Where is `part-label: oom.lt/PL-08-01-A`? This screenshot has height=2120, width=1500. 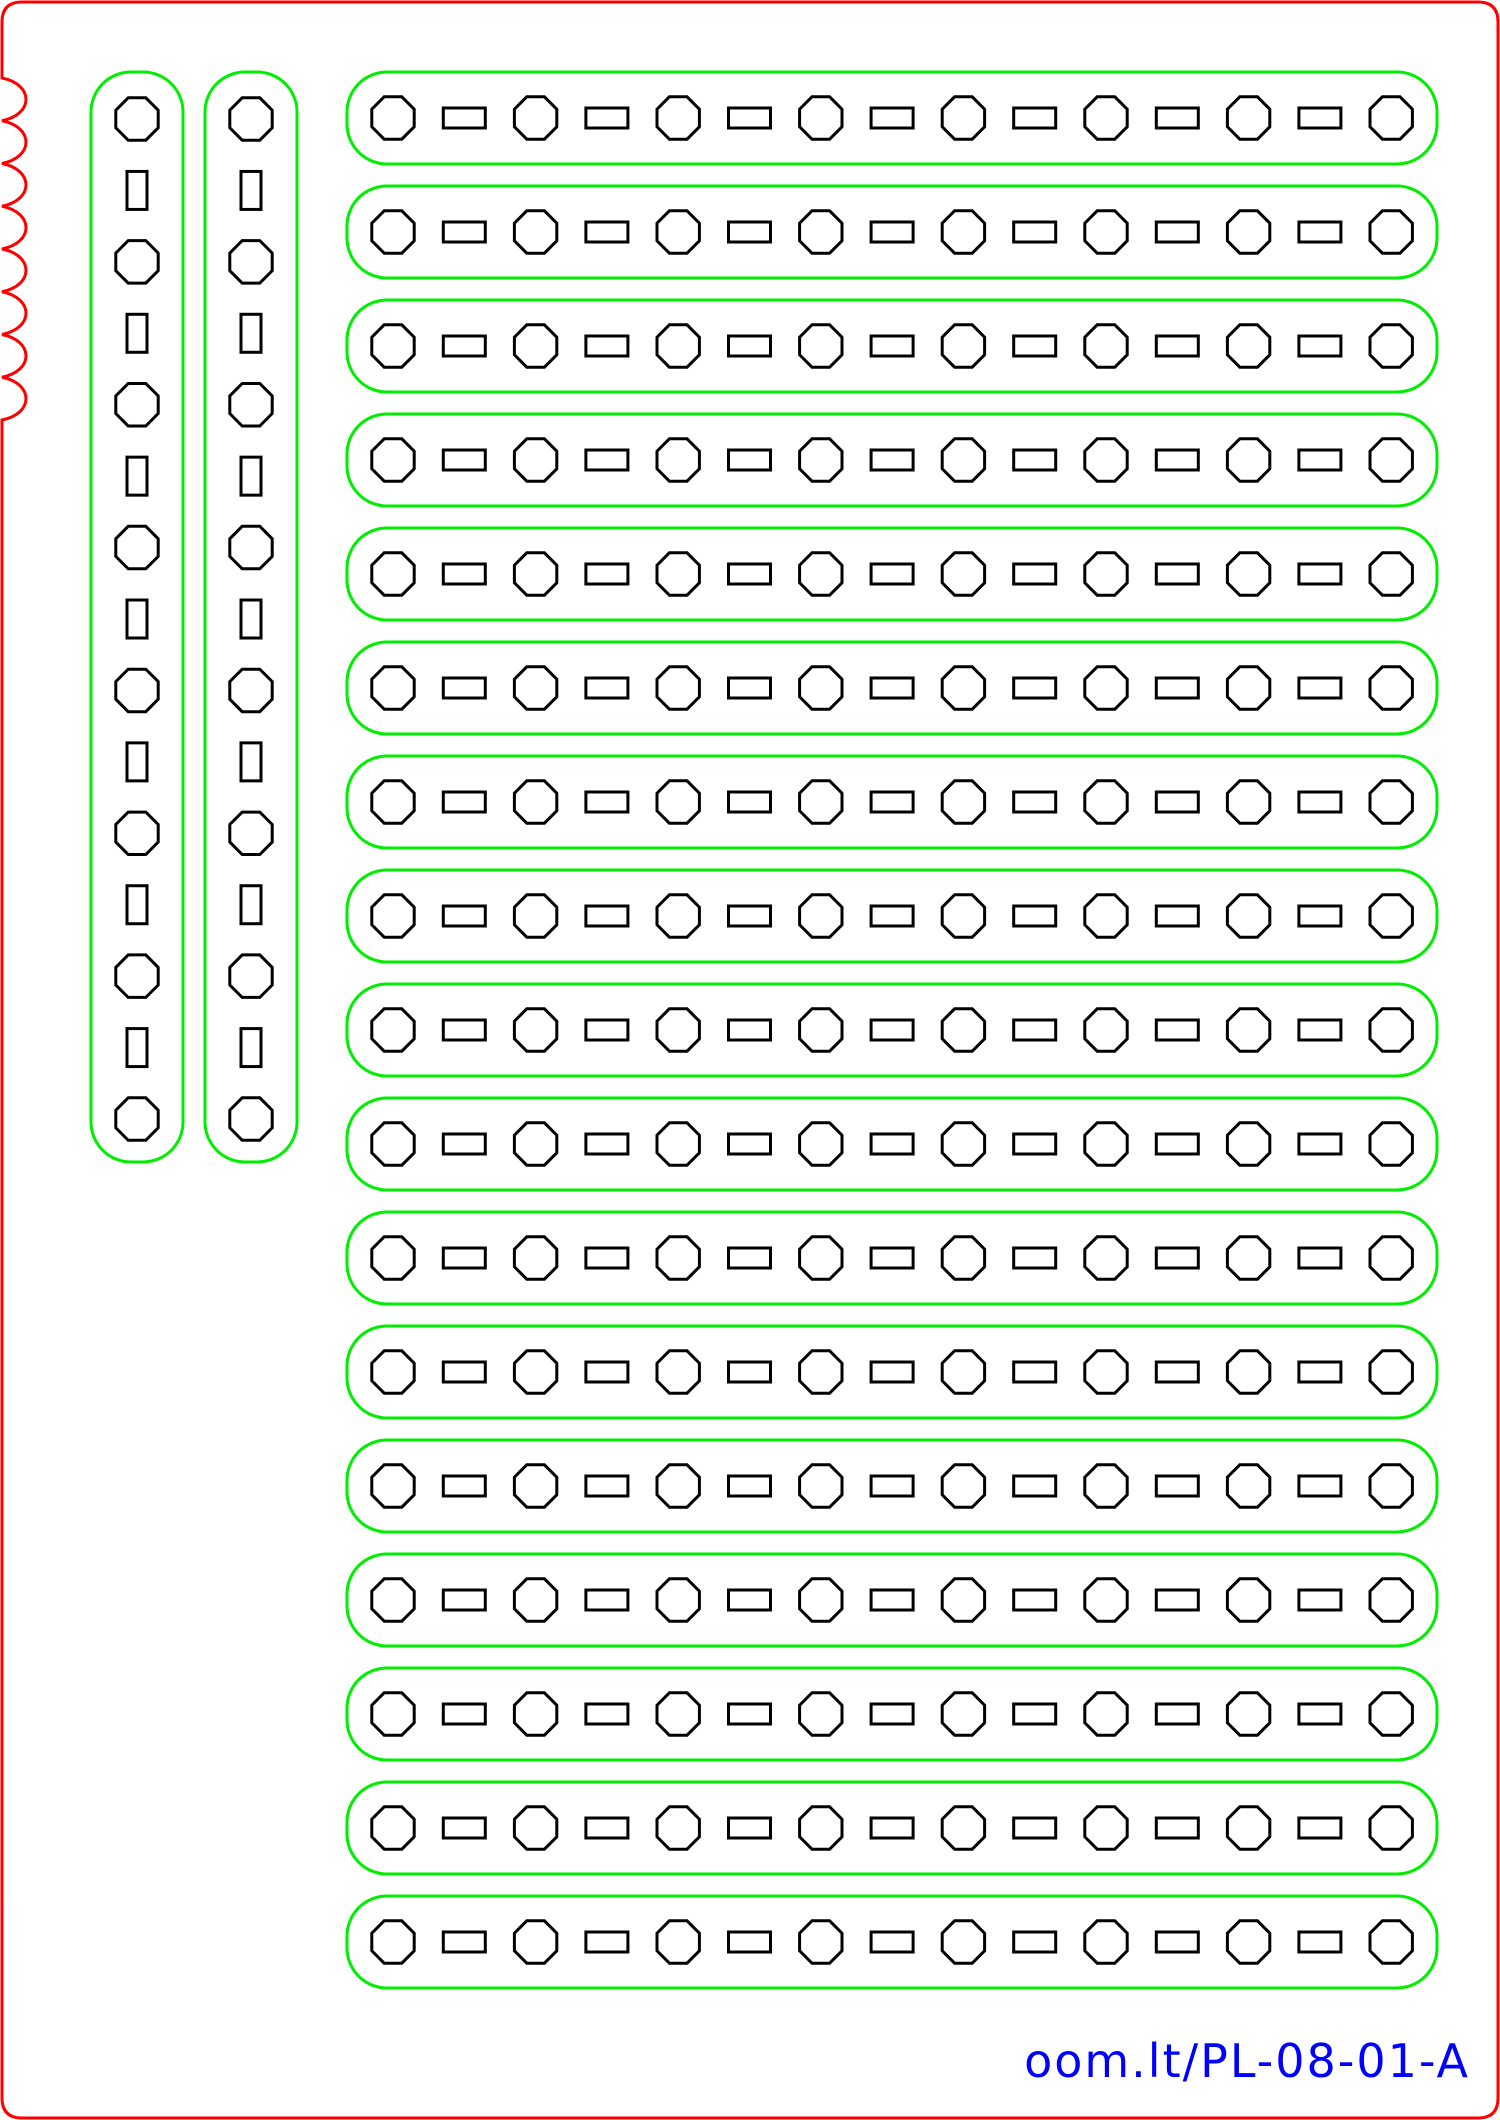
part-label: oom.lt/PL-08-01-A is located at coordinates (1247, 2061).